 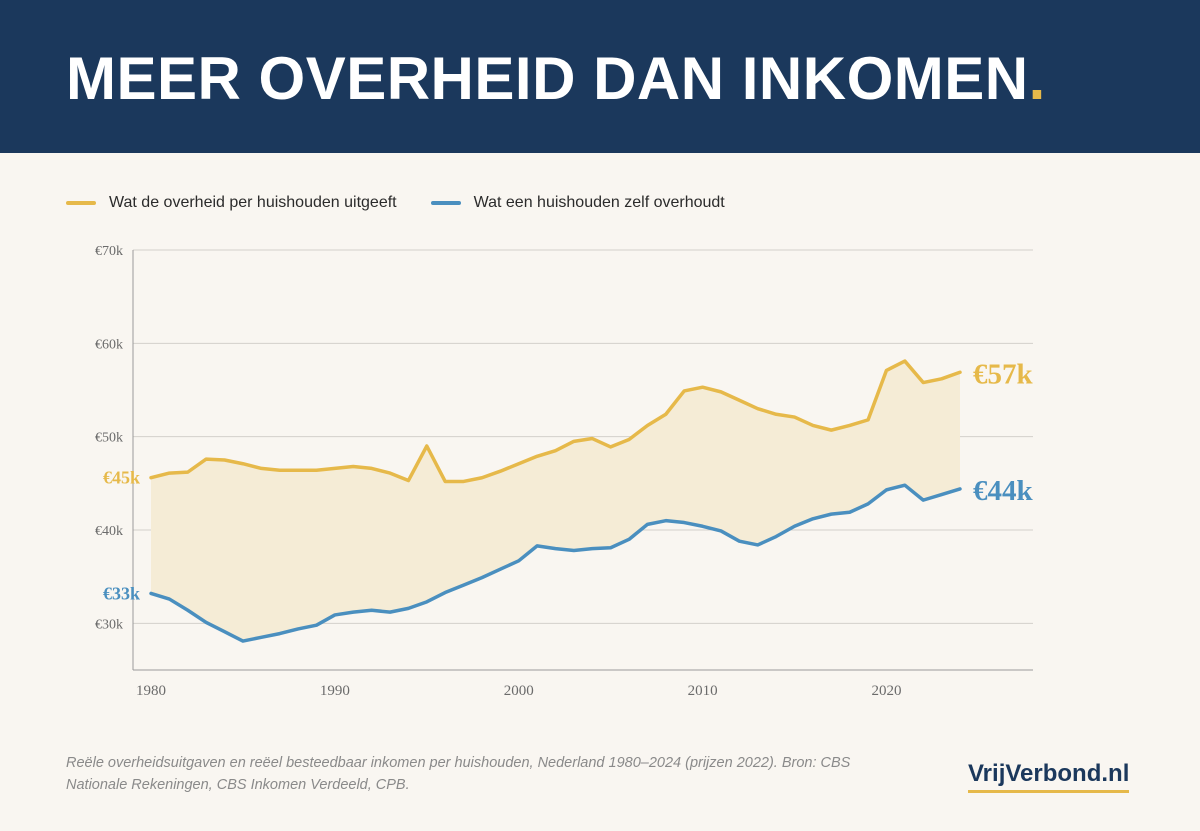 I want to click on legend-item-household: Wat een huishouden zelf overhoudt, so click(x=577, y=203).